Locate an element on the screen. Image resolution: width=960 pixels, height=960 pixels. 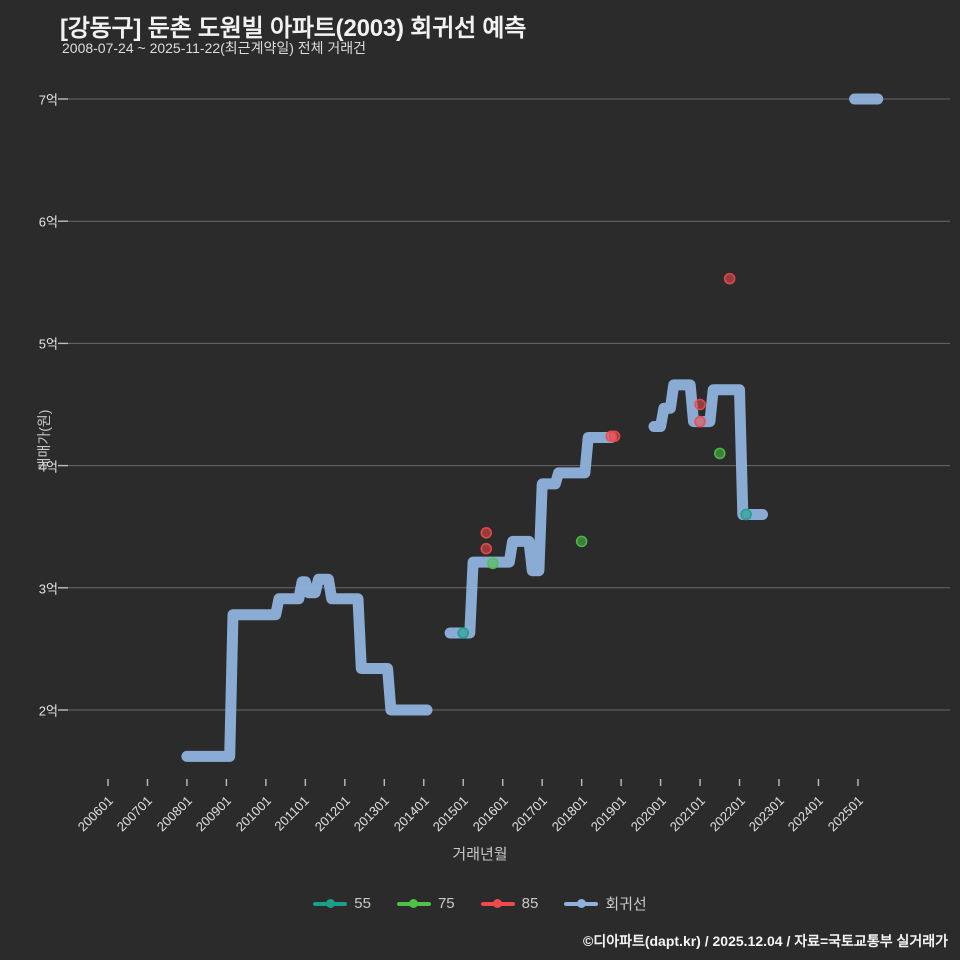
y-axis-tick-label: 5억 is located at coordinates (48, 344).